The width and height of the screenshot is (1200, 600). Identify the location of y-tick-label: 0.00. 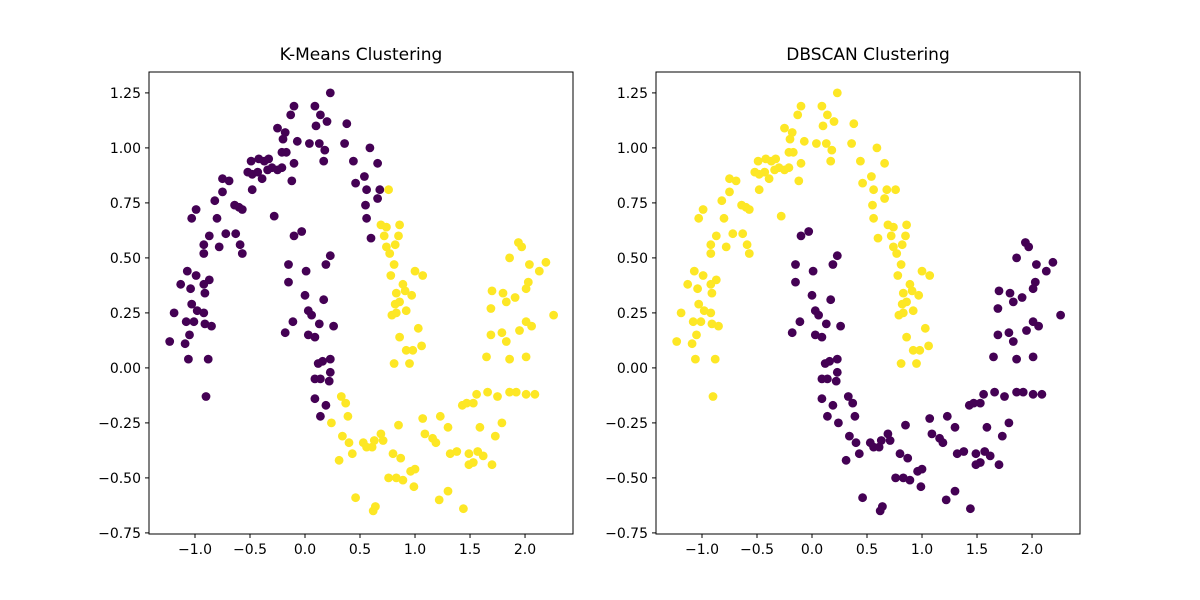
(632, 369).